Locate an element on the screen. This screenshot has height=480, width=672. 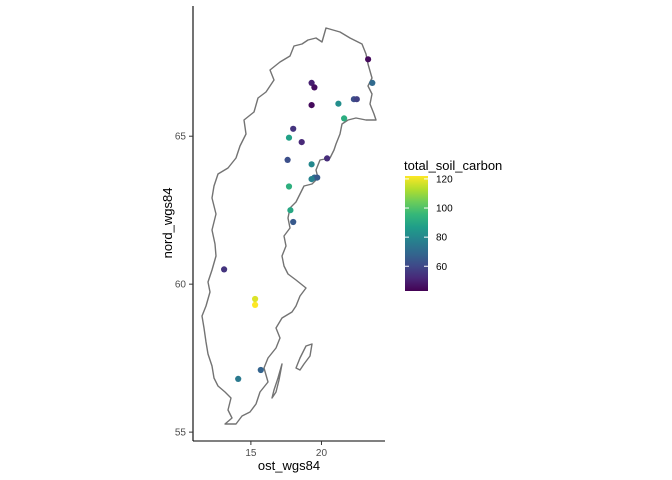
y-tick-label: 60 is located at coordinates (181, 285).